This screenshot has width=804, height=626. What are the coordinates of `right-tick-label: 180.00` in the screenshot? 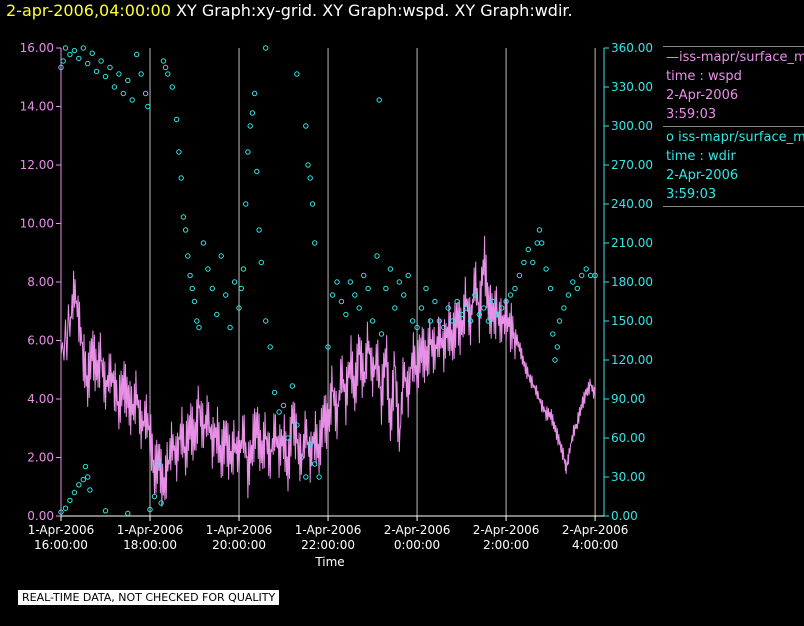 It's located at (632, 282).